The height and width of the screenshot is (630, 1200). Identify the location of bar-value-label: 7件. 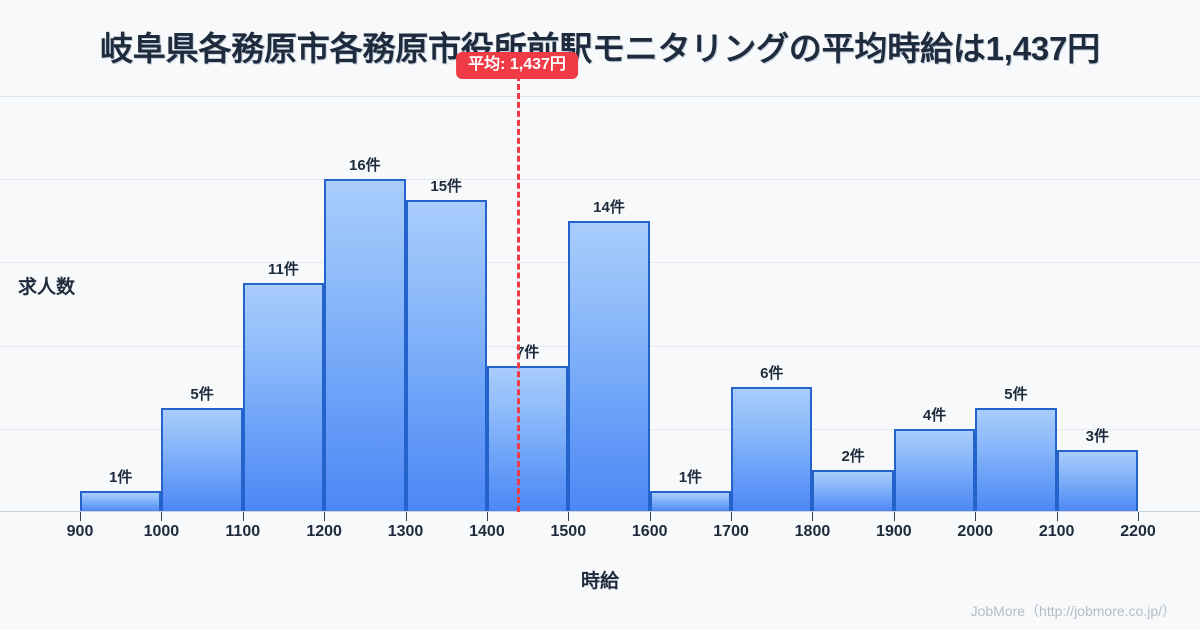
(527, 353).